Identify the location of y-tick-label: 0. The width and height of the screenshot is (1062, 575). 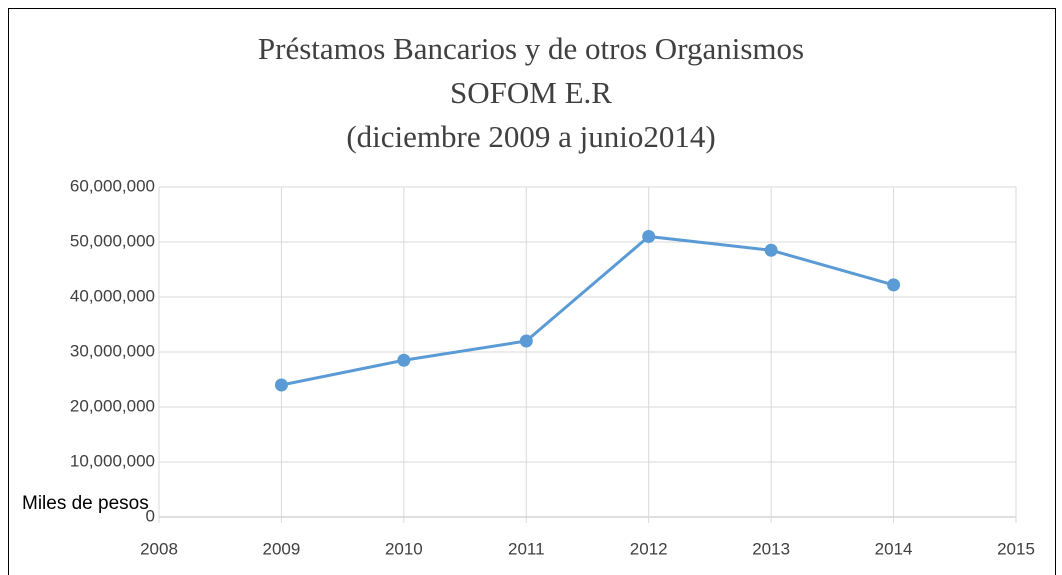
(150, 515).